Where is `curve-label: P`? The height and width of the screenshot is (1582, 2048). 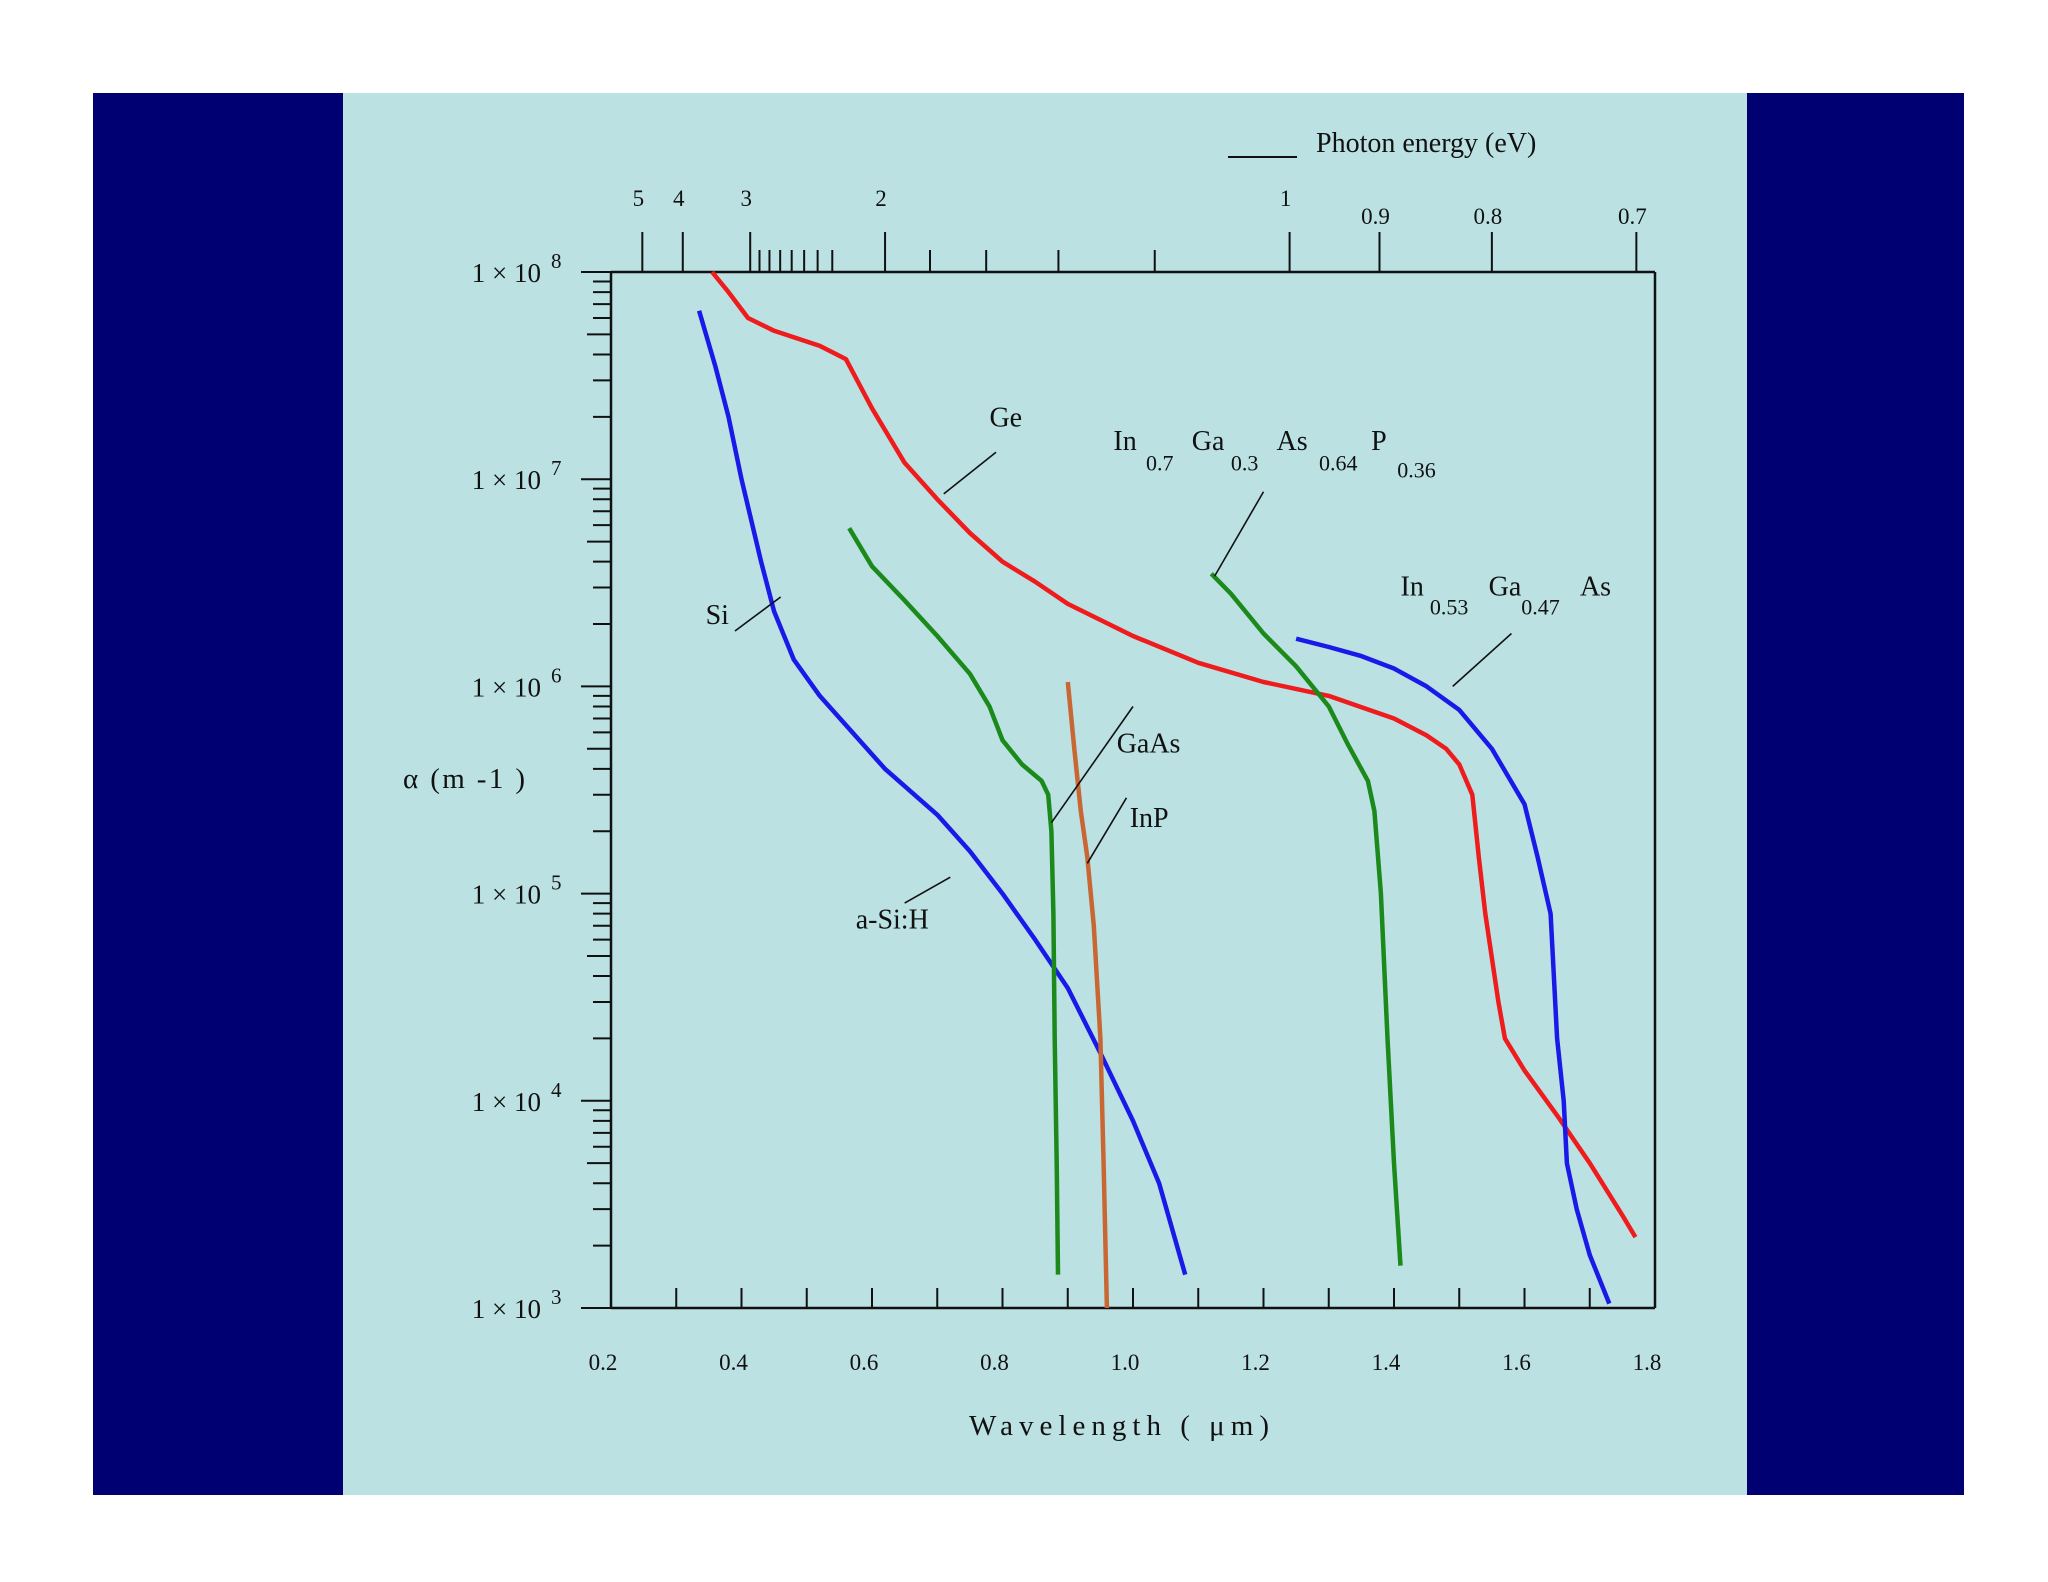 curve-label: P is located at coordinates (1379, 441).